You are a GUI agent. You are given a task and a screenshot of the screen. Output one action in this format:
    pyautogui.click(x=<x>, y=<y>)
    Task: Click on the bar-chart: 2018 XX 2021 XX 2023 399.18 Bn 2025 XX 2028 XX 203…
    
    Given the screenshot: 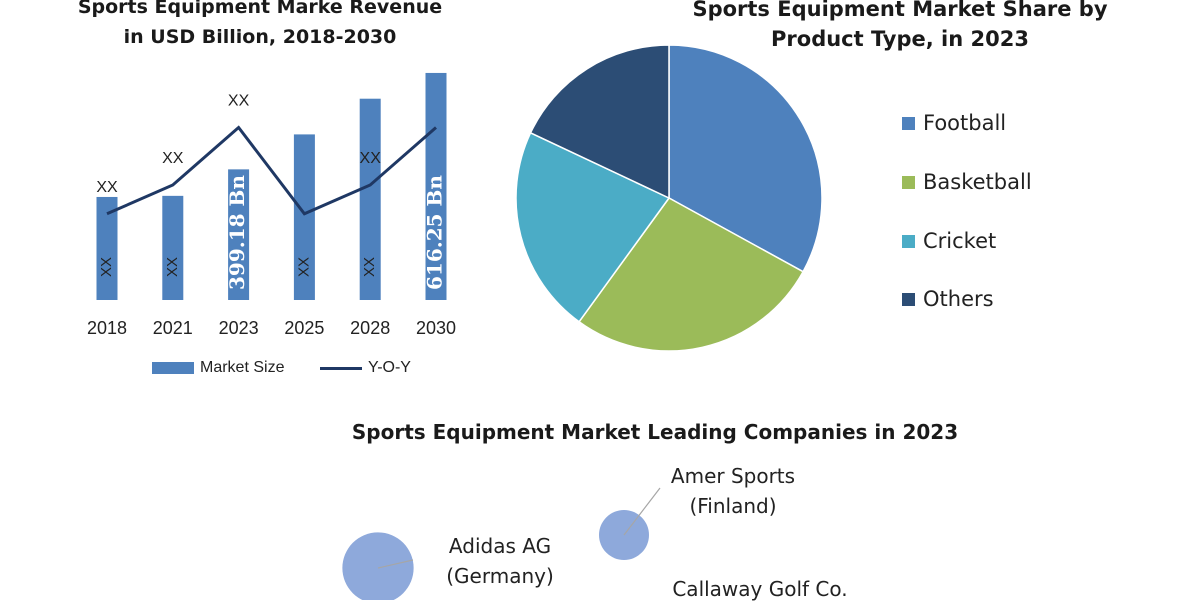 What is the action you would take?
    pyautogui.click(x=271, y=205)
    